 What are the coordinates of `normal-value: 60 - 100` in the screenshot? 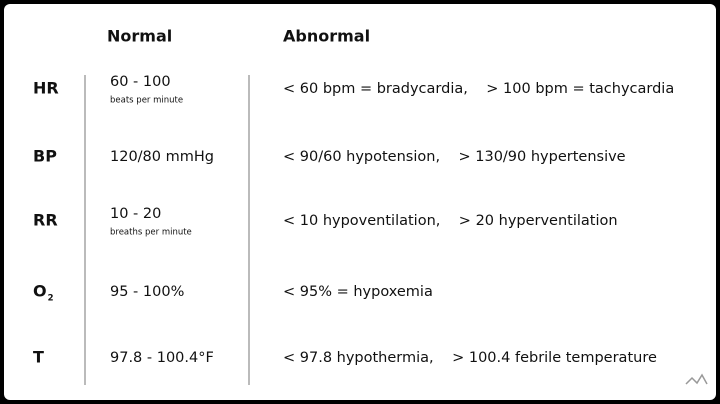 It's located at (140, 82).